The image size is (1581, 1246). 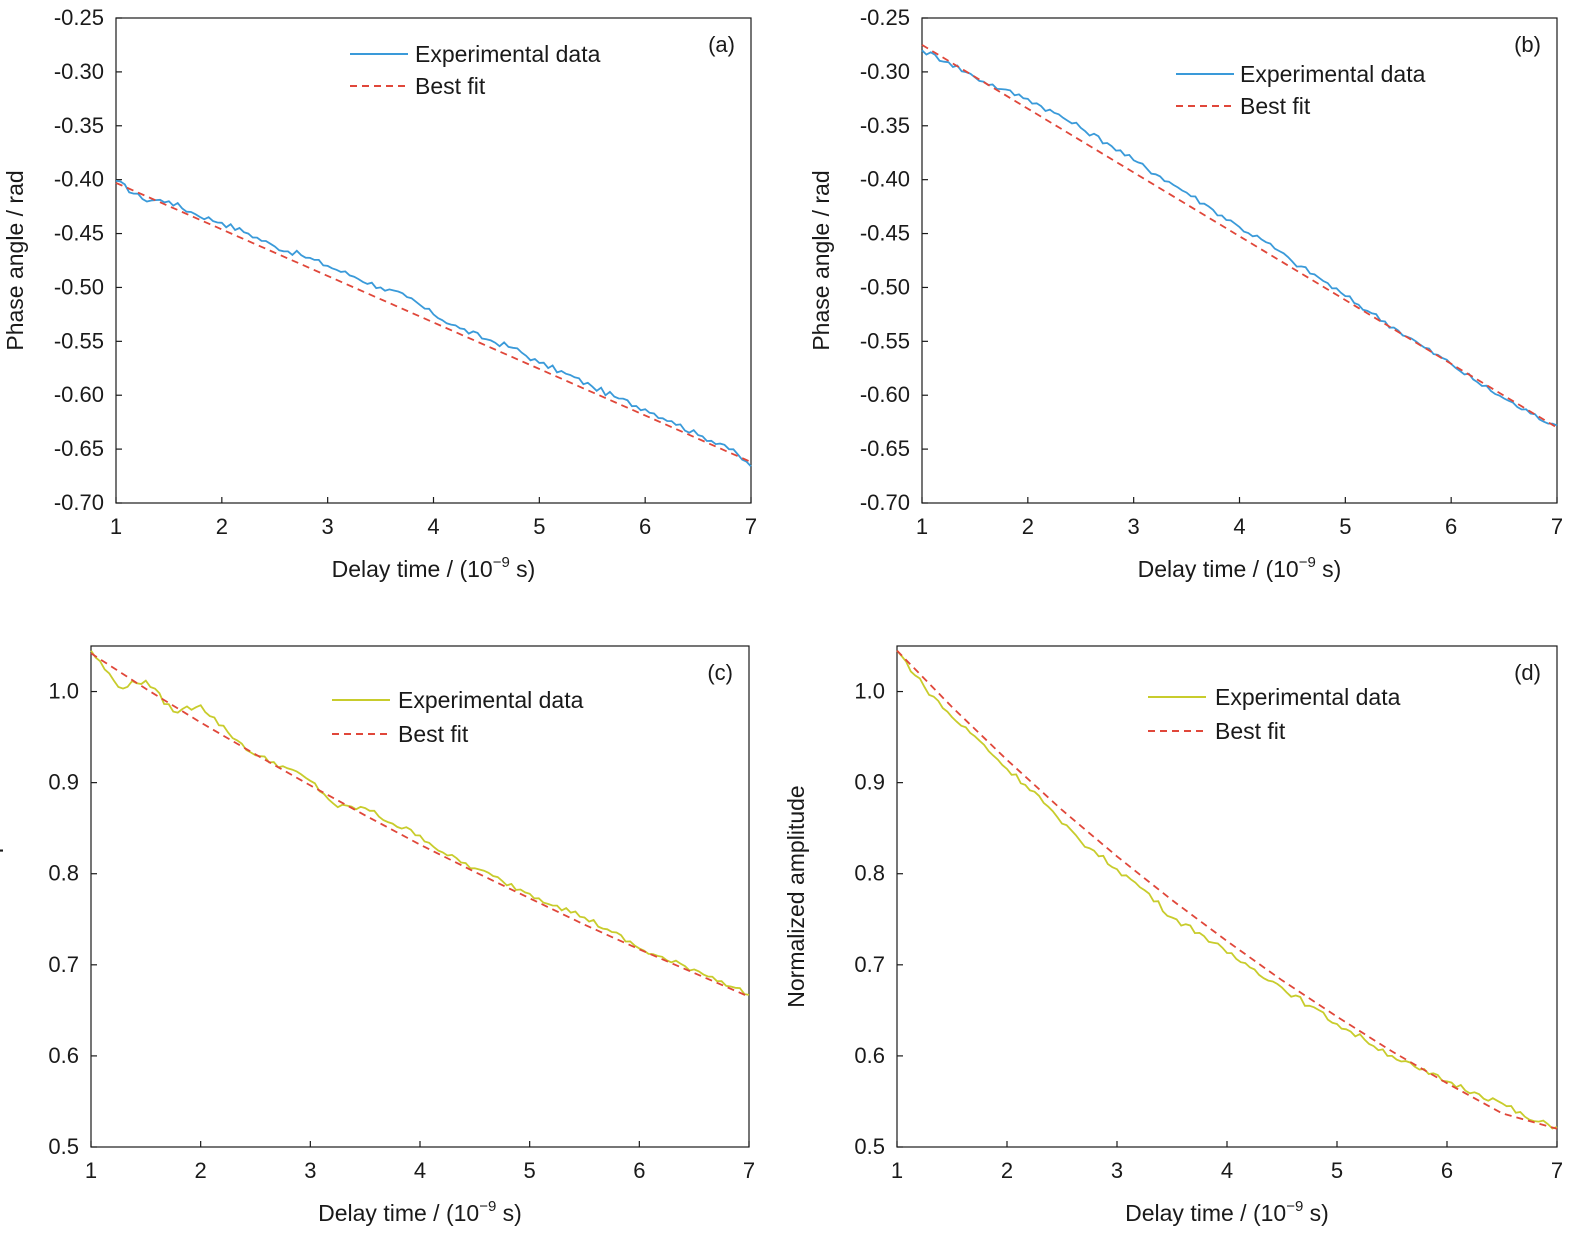 What do you see at coordinates (1527, 44) in the screenshot?
I see `panel-label: (b)` at bounding box center [1527, 44].